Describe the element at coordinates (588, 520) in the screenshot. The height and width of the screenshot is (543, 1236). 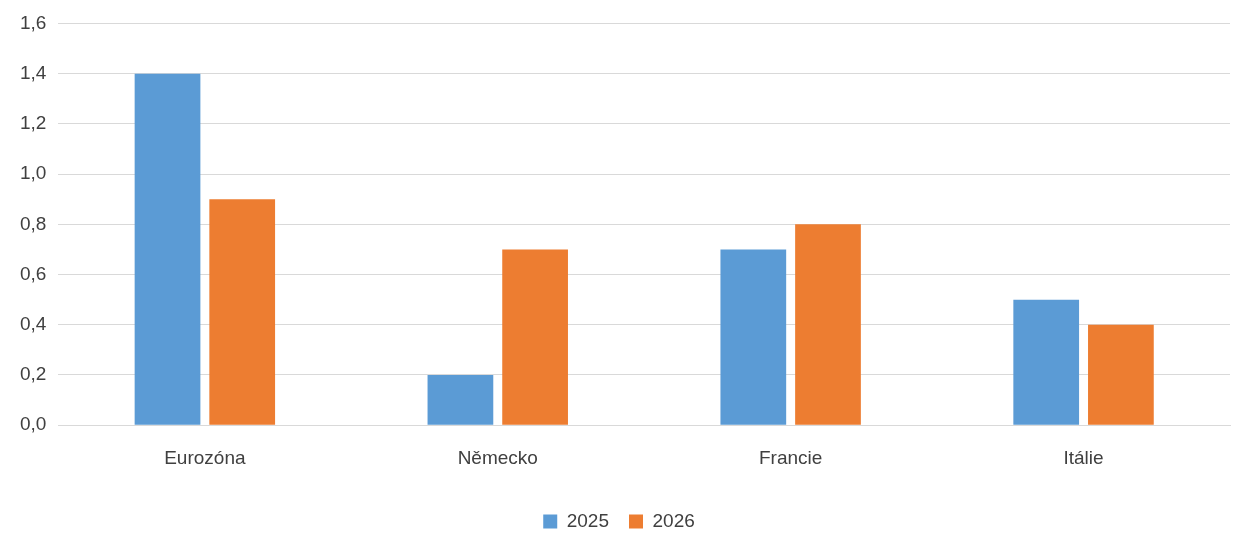
I see `legend-label: 2025` at that location.